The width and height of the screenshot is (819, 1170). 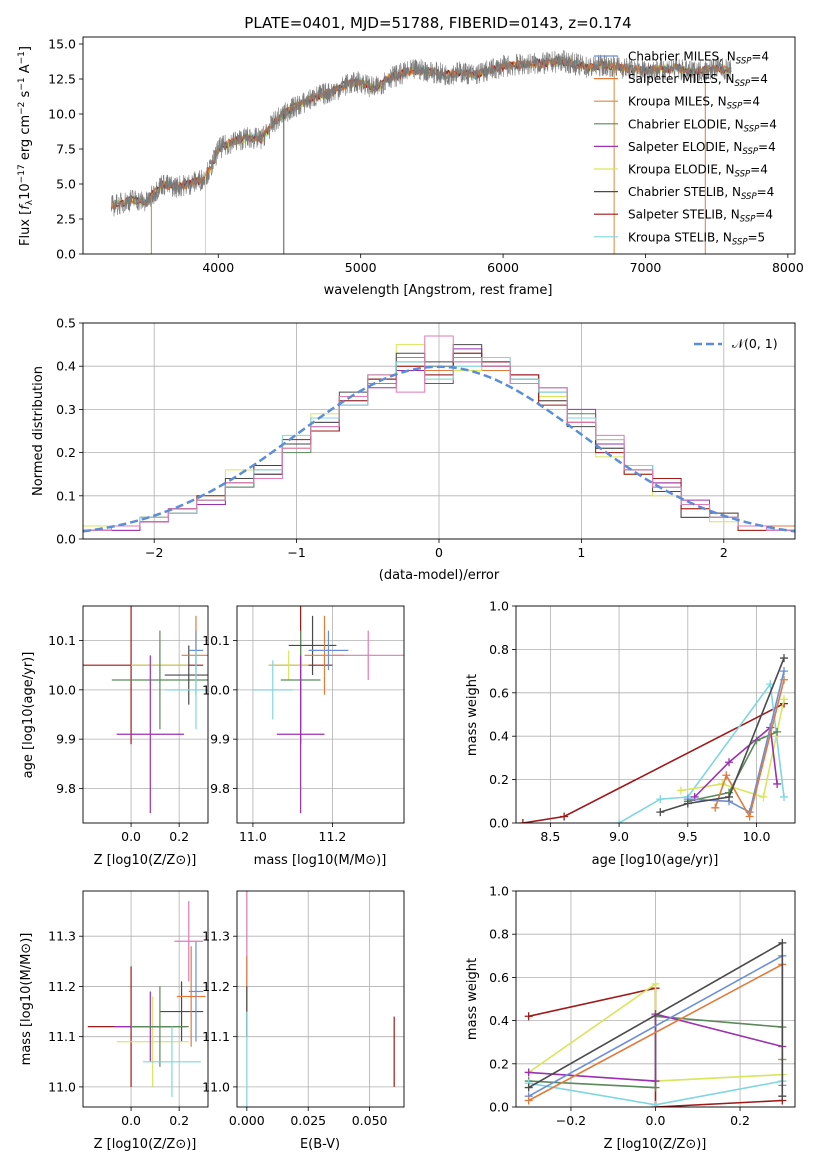 What do you see at coordinates (145, 710) in the screenshot?
I see `age-vs-Z-errorbars` at bounding box center [145, 710].